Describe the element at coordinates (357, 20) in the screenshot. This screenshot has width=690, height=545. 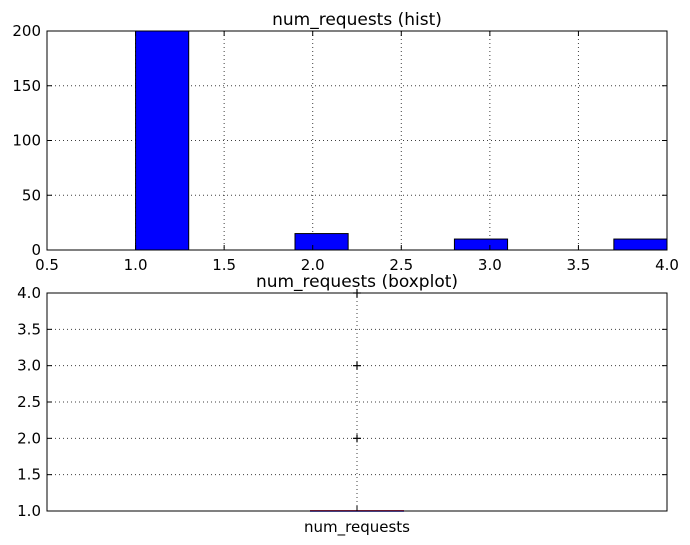
I see `histogram-title: num_requests (hist)` at that location.